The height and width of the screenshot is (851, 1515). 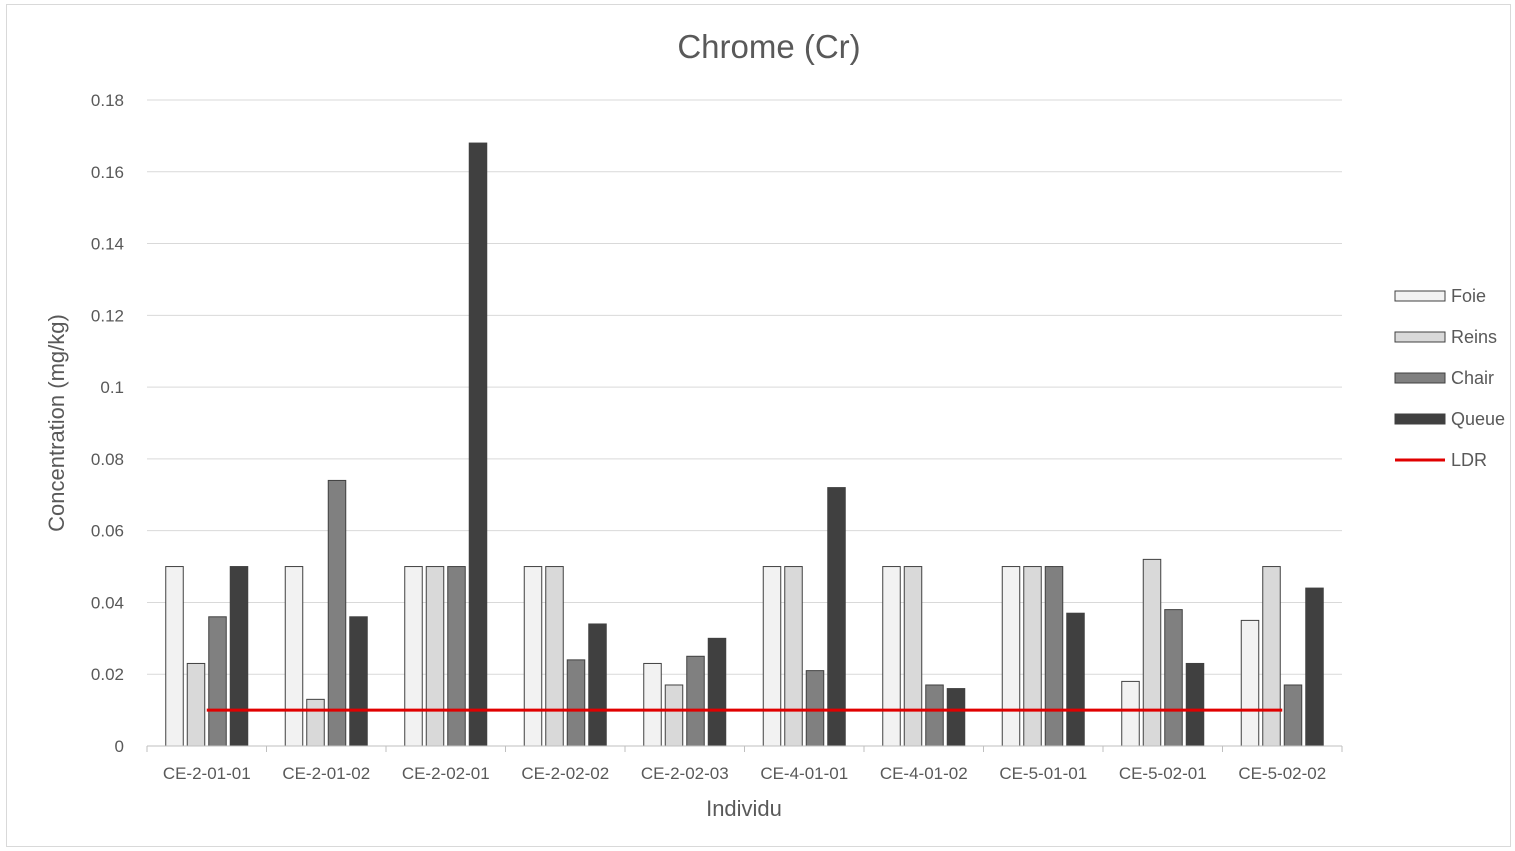 I want to click on y-tick-label: 0.1, so click(x=112, y=387).